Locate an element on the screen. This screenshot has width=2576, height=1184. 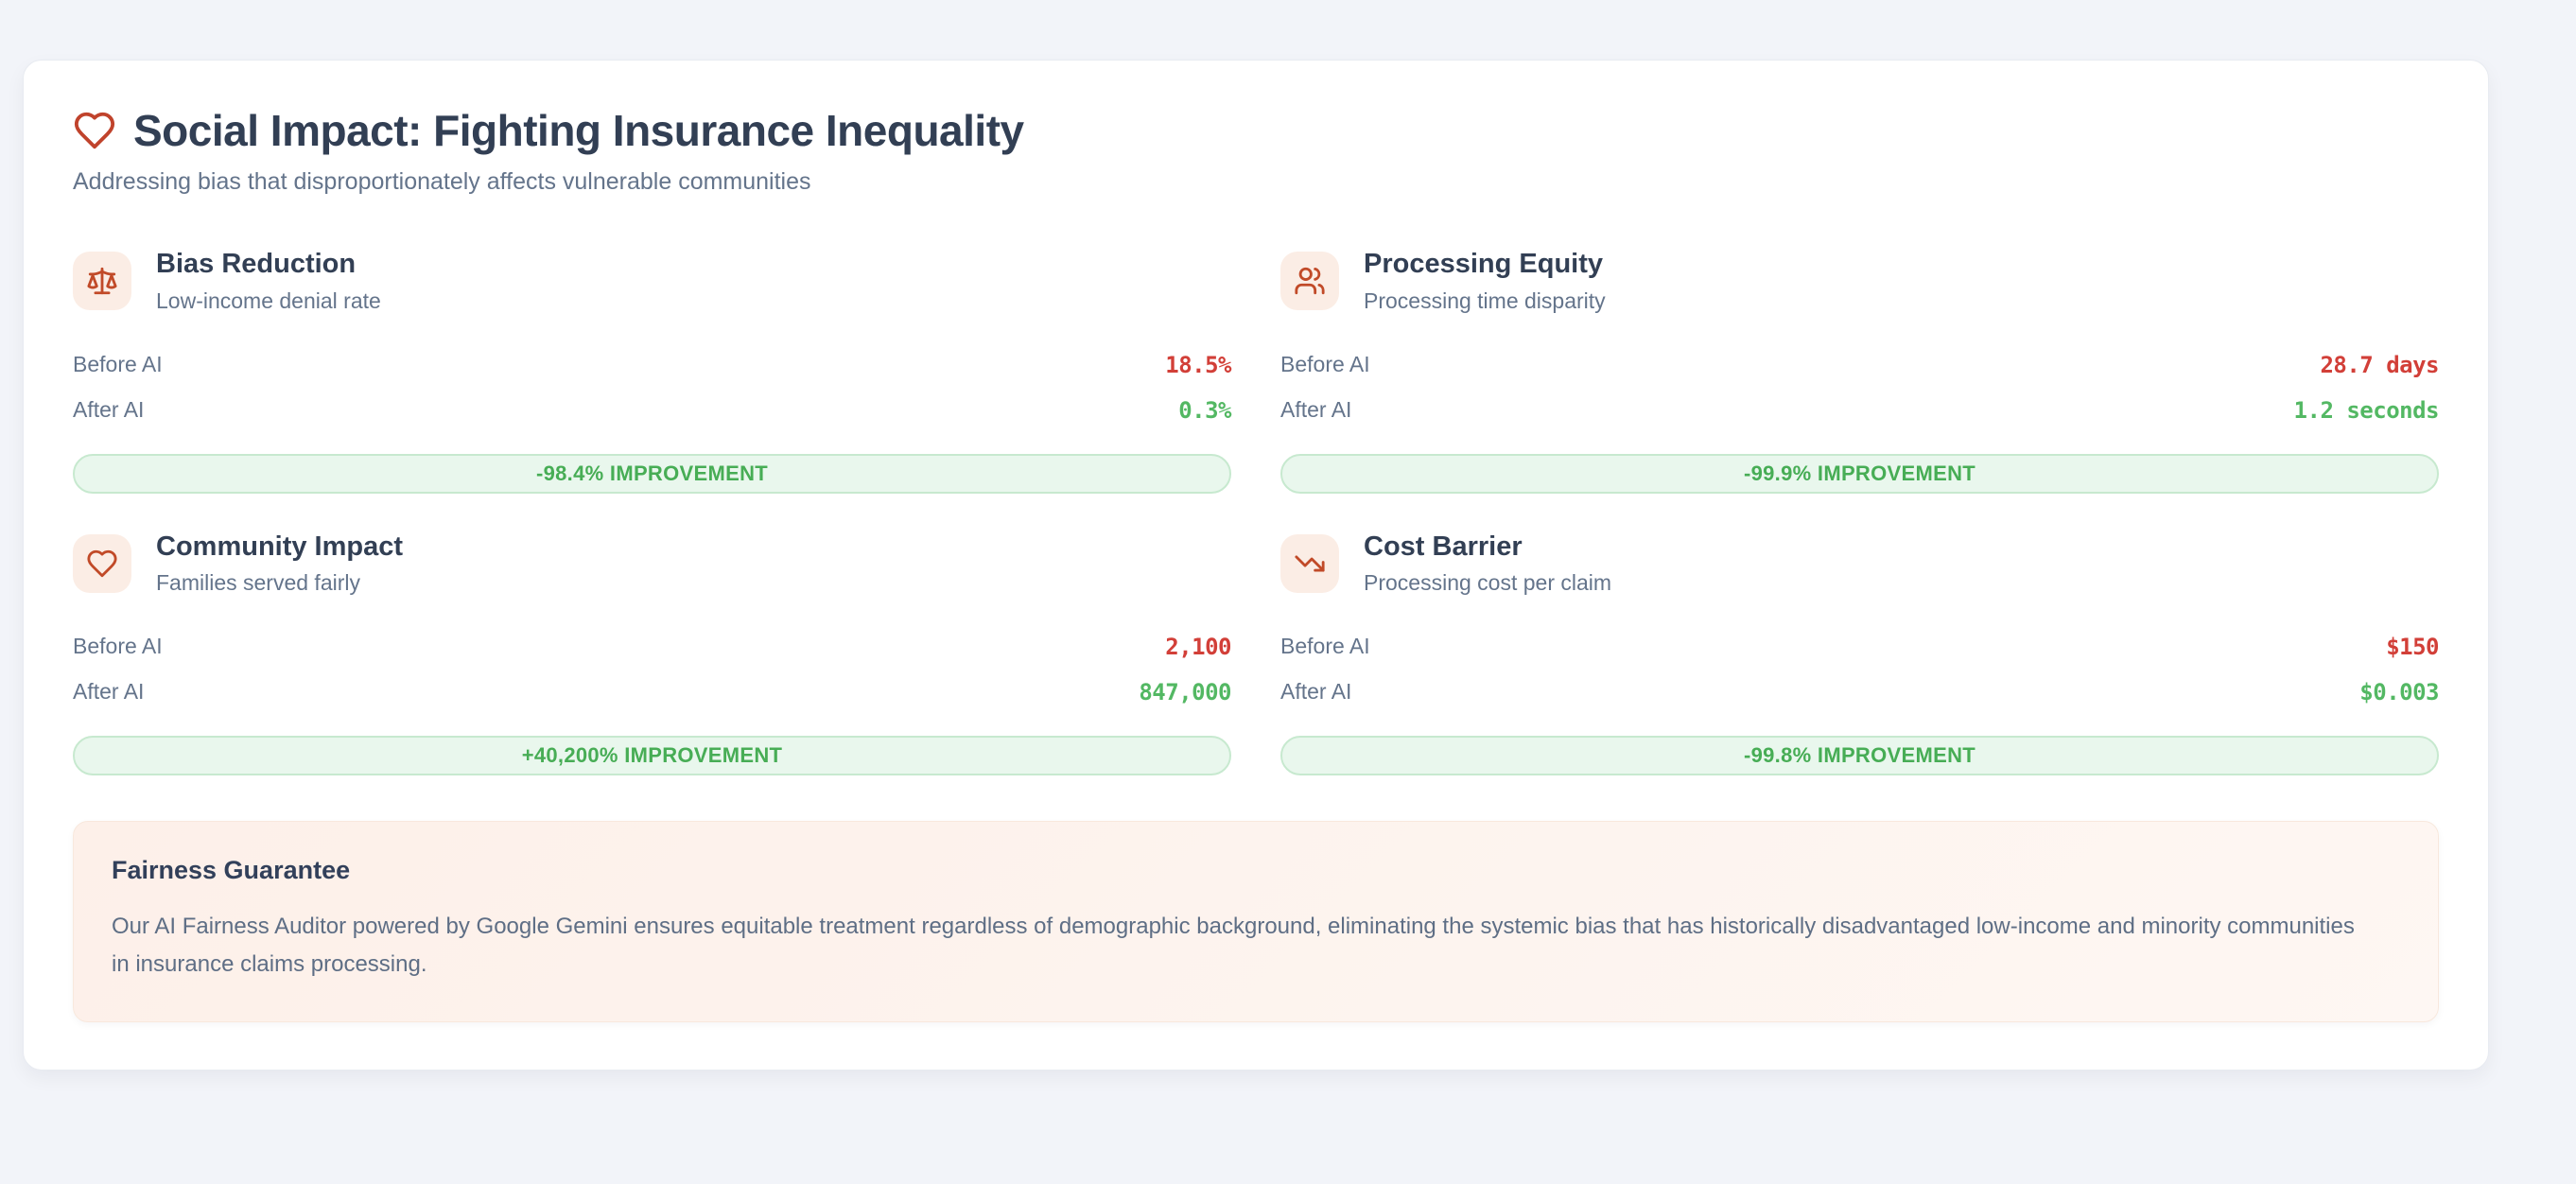
before-ai-value: 28.7 days is located at coordinates (2379, 364).